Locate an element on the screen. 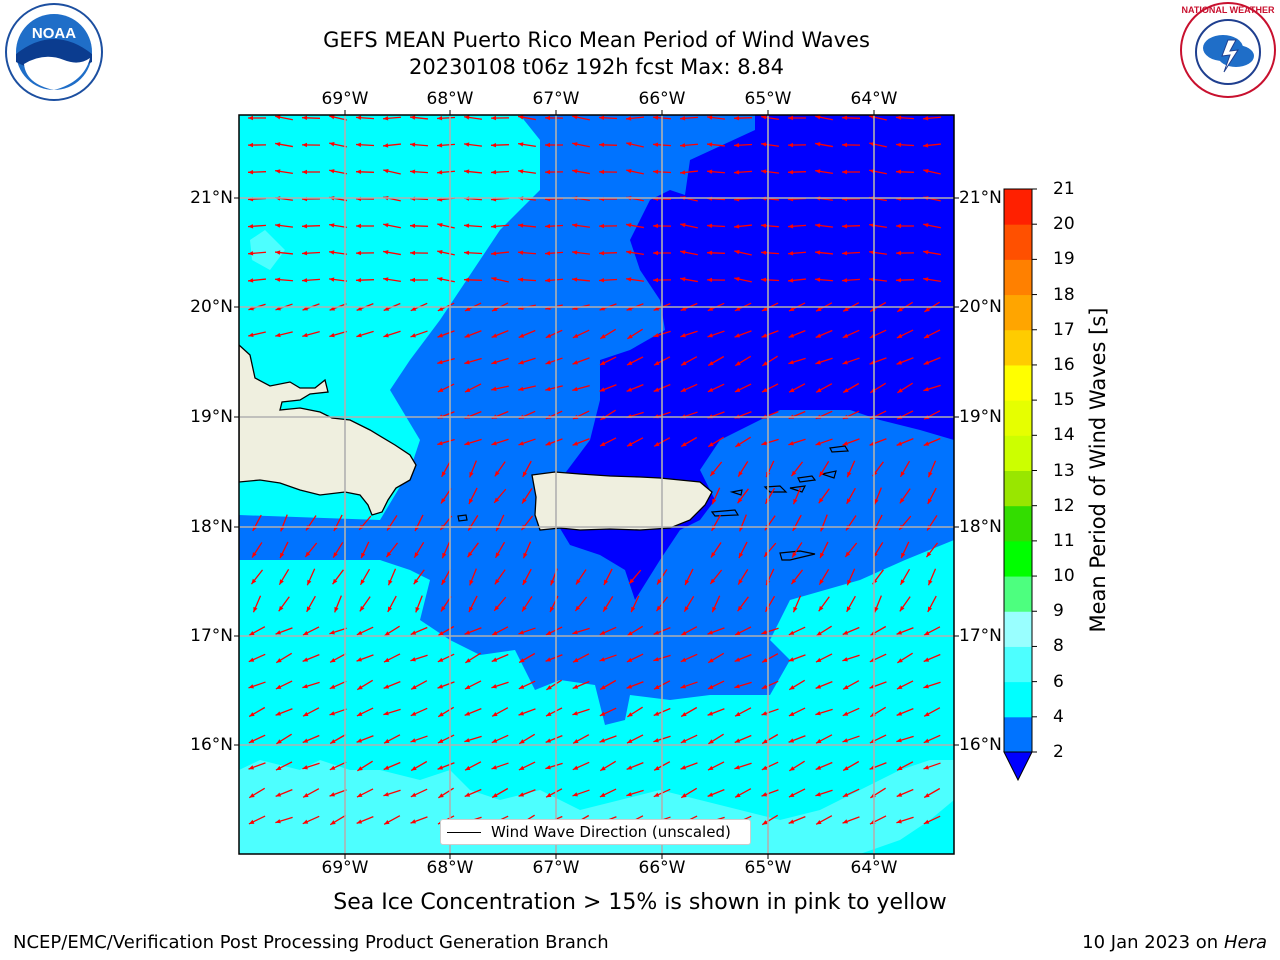  legend-line-sample is located at coordinates (464, 832).